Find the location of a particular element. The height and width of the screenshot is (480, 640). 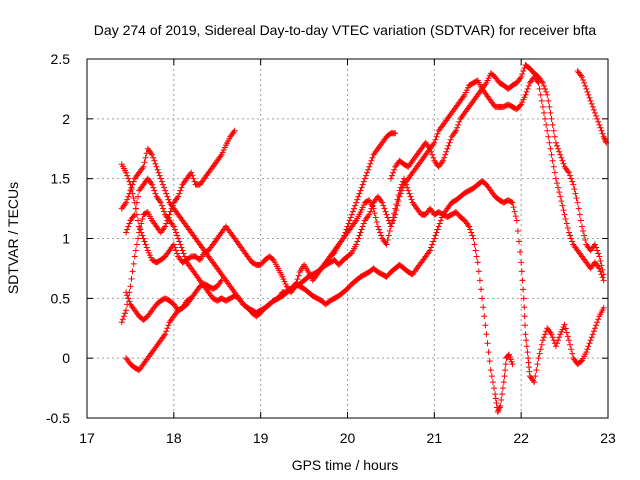

y-tick-label: 1 is located at coordinates (66, 239).